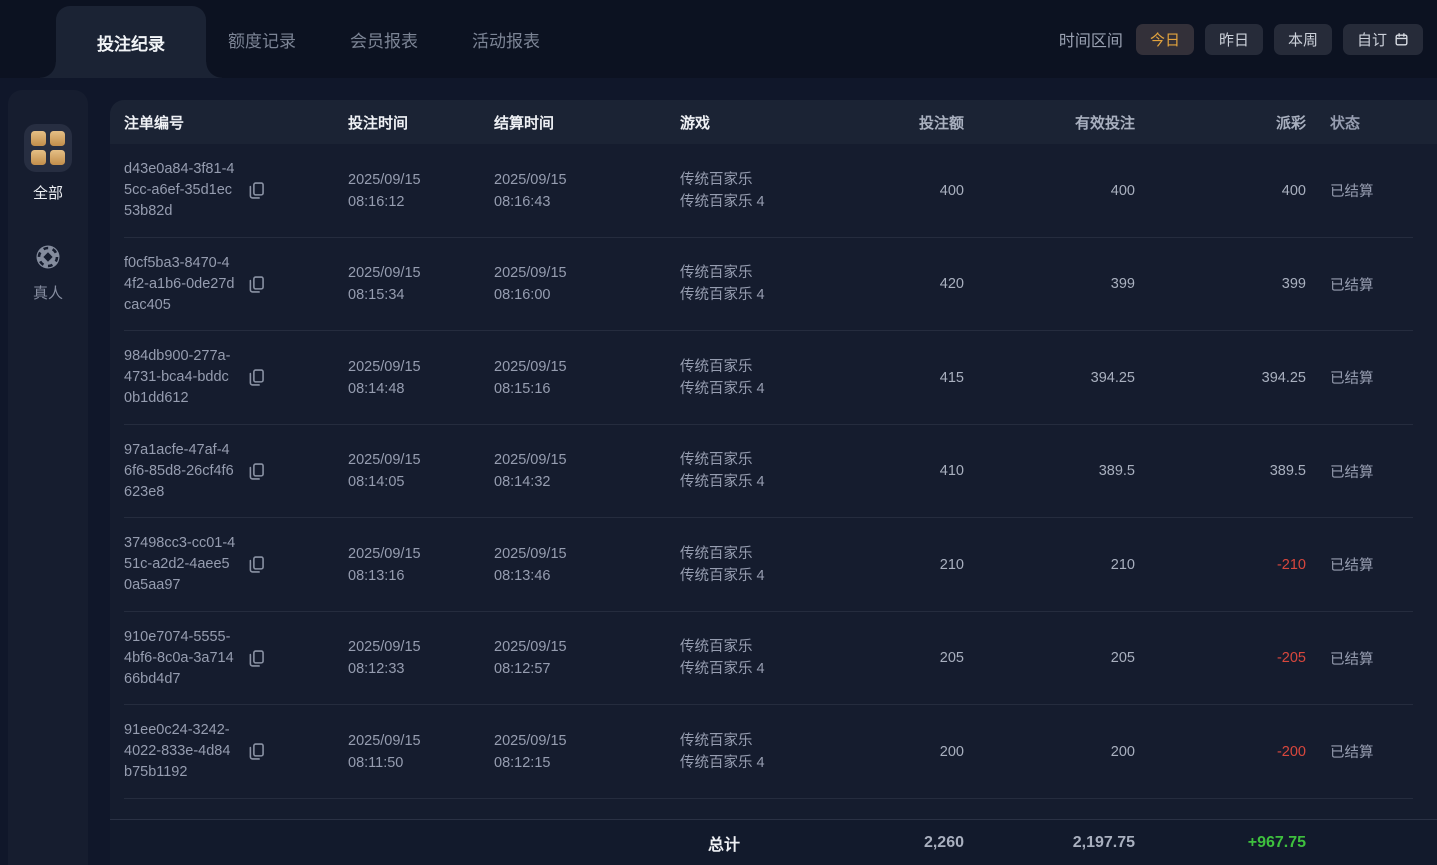 Image resolution: width=1437 pixels, height=865 pixels. Describe the element at coordinates (376, 669) in the screenshot. I see `bet-time: 08:12:33` at that location.